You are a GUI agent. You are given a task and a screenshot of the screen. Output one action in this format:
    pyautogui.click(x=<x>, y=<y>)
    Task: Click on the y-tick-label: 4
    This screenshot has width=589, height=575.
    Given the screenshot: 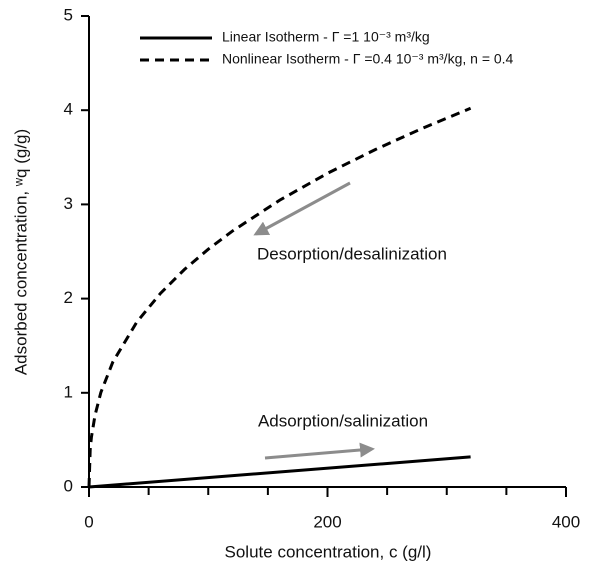 What is the action you would take?
    pyautogui.click(x=68, y=109)
    